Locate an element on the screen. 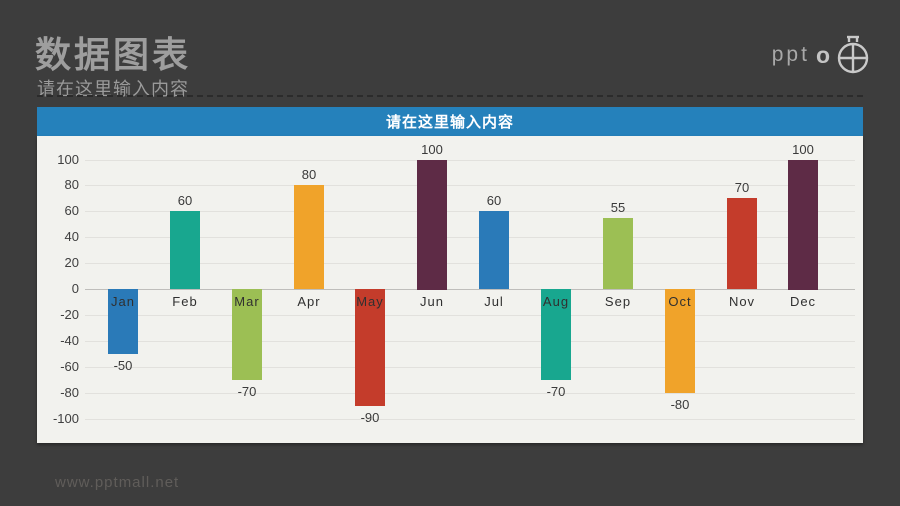 This screenshot has height=506, width=900. dashed-divider is located at coordinates (450, 96).